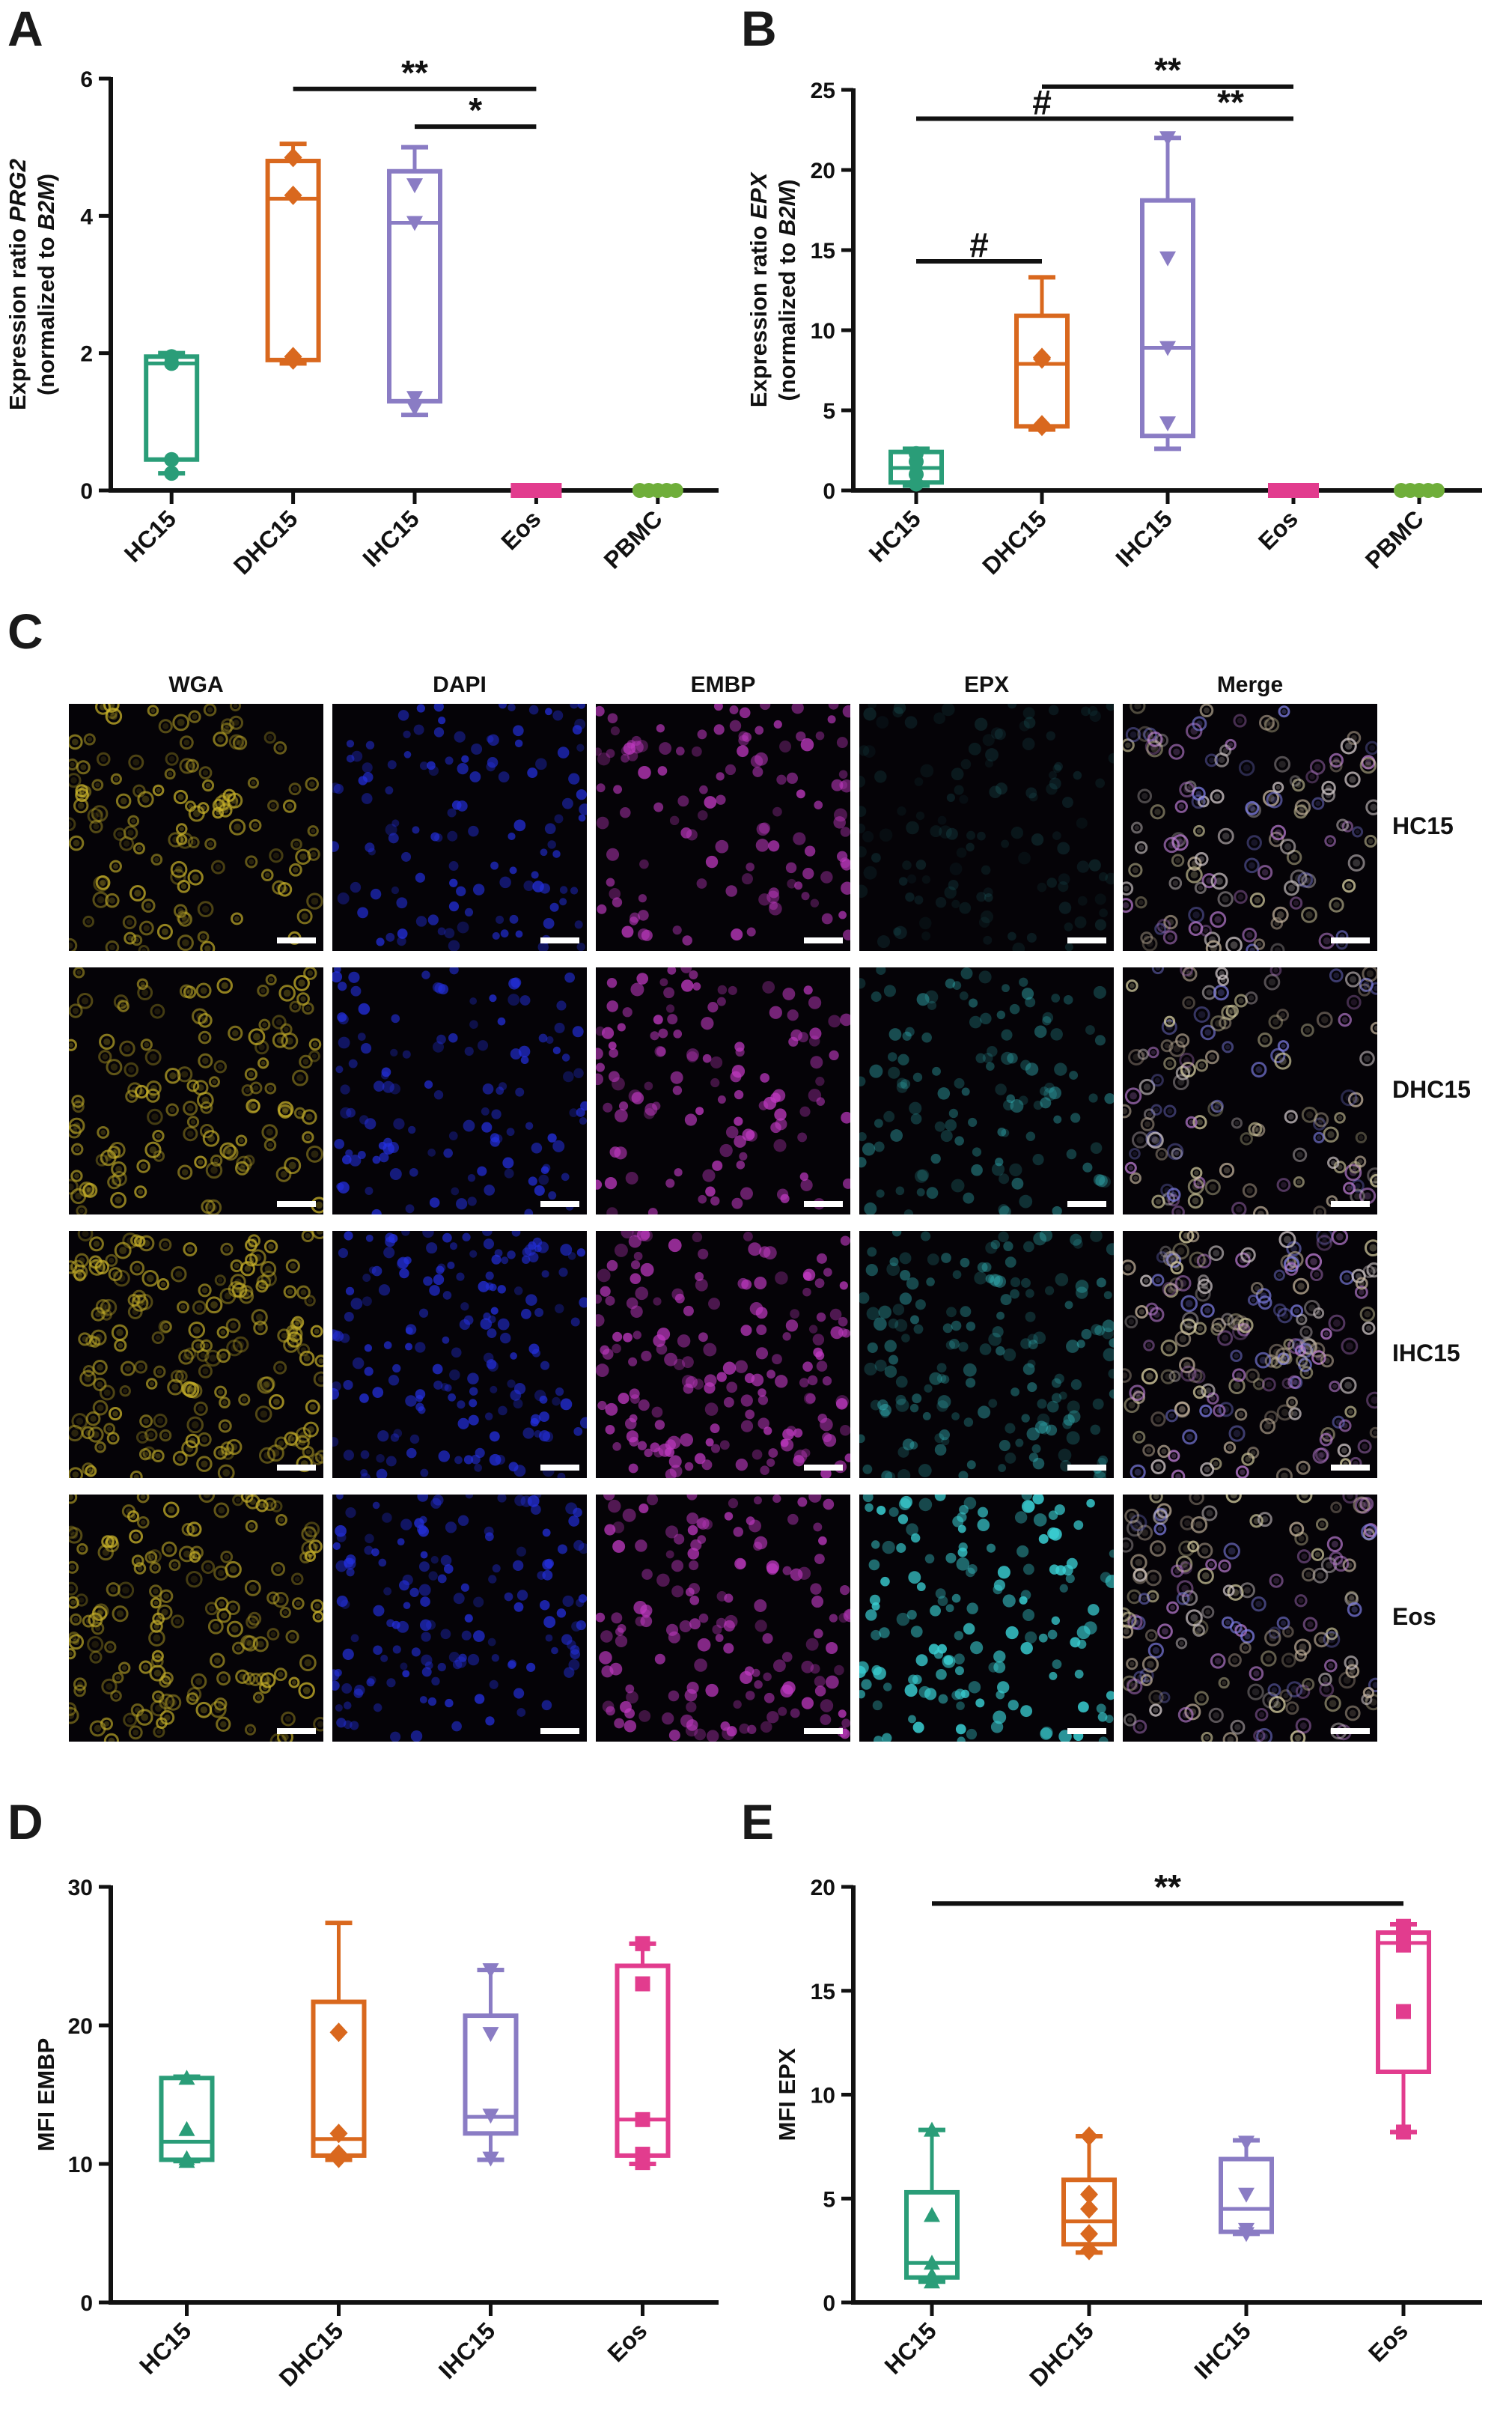 The image size is (1512, 2417). I want to click on micrograph-eos-embp, so click(723, 1619).